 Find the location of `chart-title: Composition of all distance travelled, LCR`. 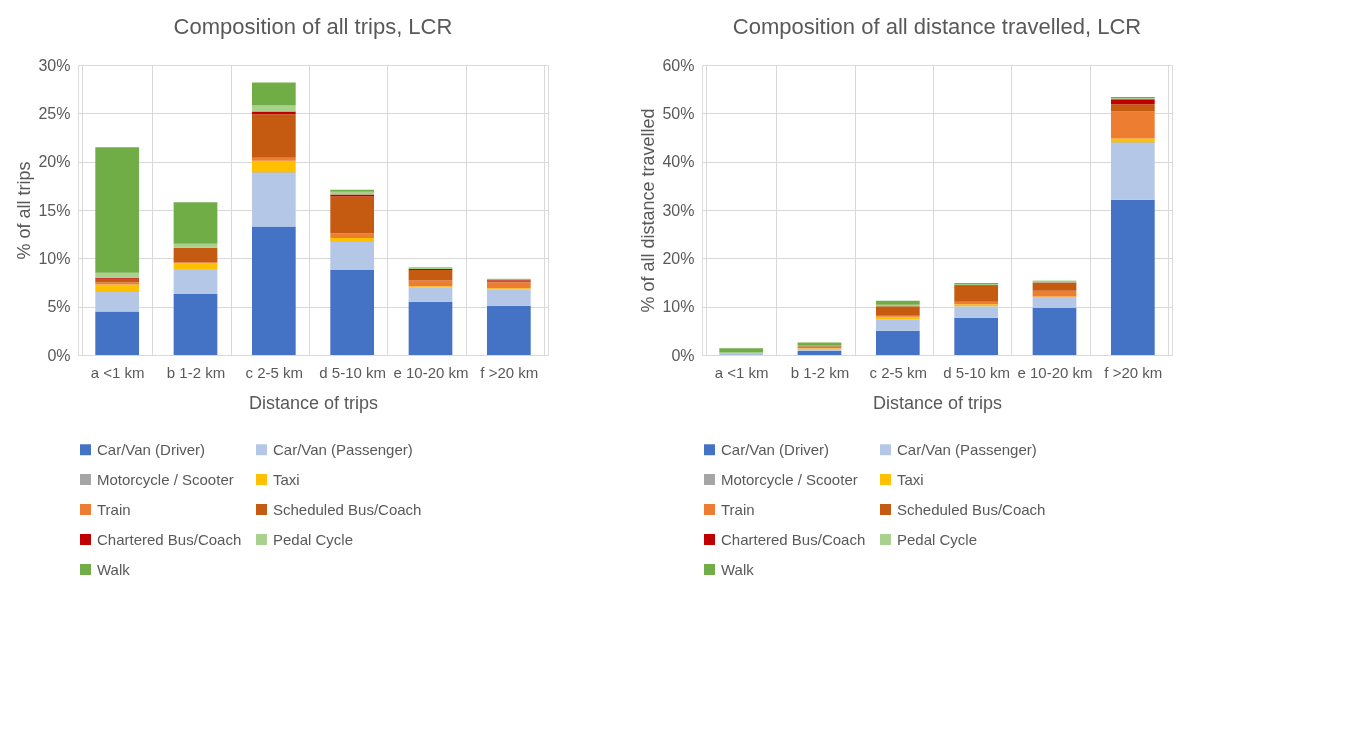

chart-title: Composition of all distance travelled, LCR is located at coordinates (937, 26).